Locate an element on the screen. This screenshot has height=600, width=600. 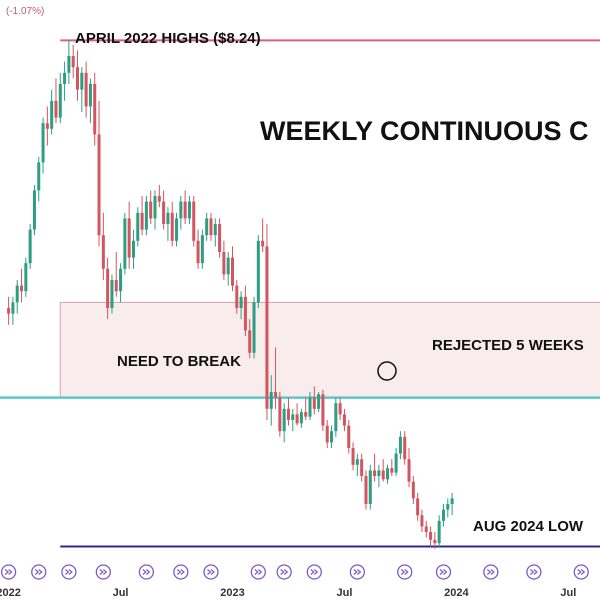
event-markers-layer is located at coordinates (294, 572).